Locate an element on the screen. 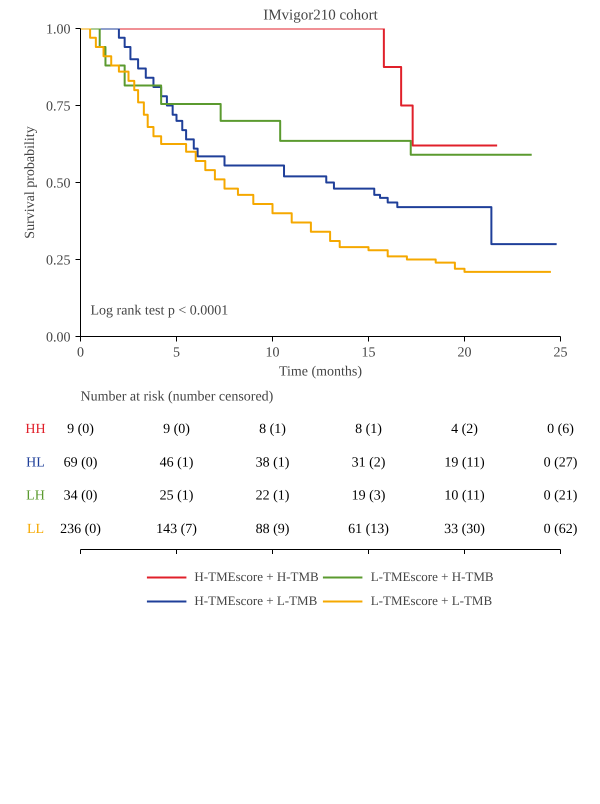  text: 38 (1) is located at coordinates (273, 462).